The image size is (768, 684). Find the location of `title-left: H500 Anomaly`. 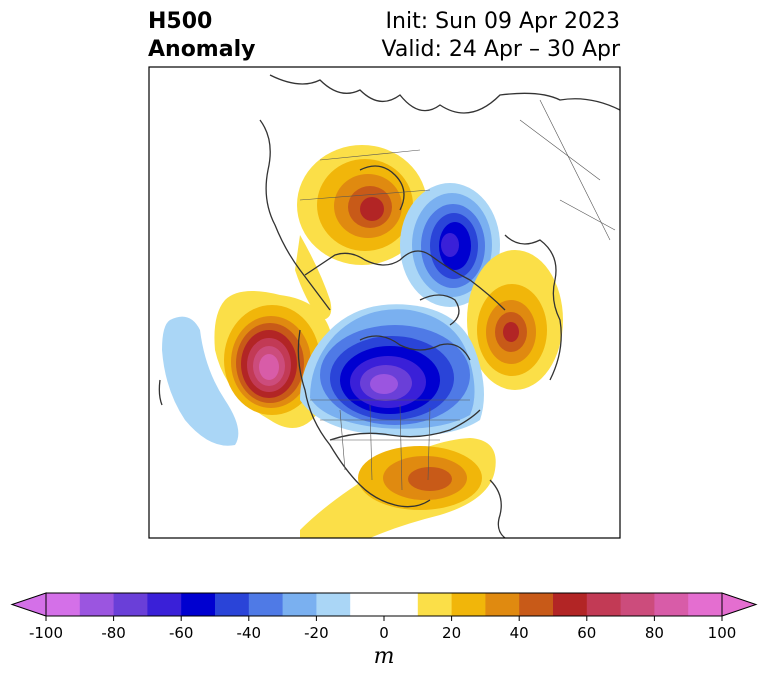

title-left: H500 Anomaly is located at coordinates (201, 36).